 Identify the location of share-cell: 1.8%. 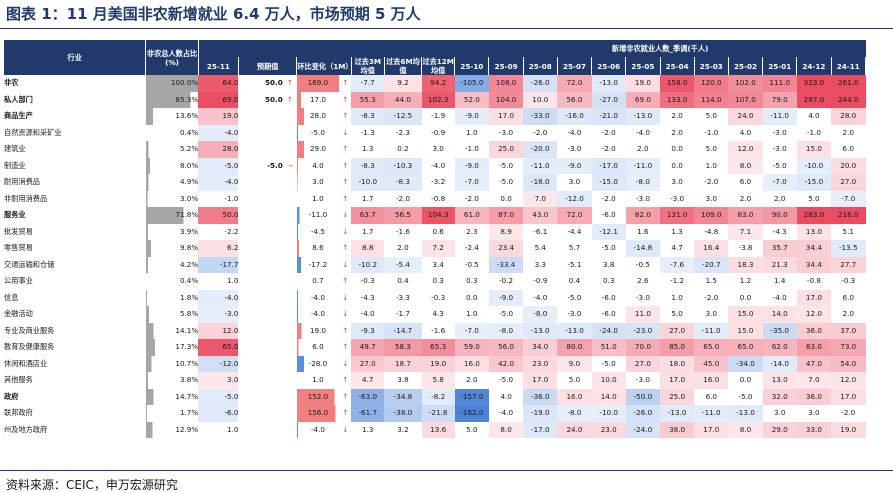
(172, 297).